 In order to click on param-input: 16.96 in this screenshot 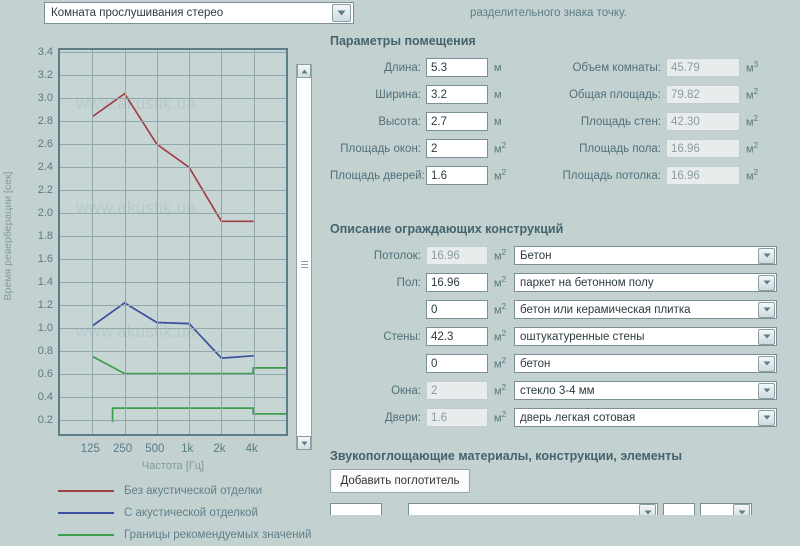, I will do `click(703, 148)`.